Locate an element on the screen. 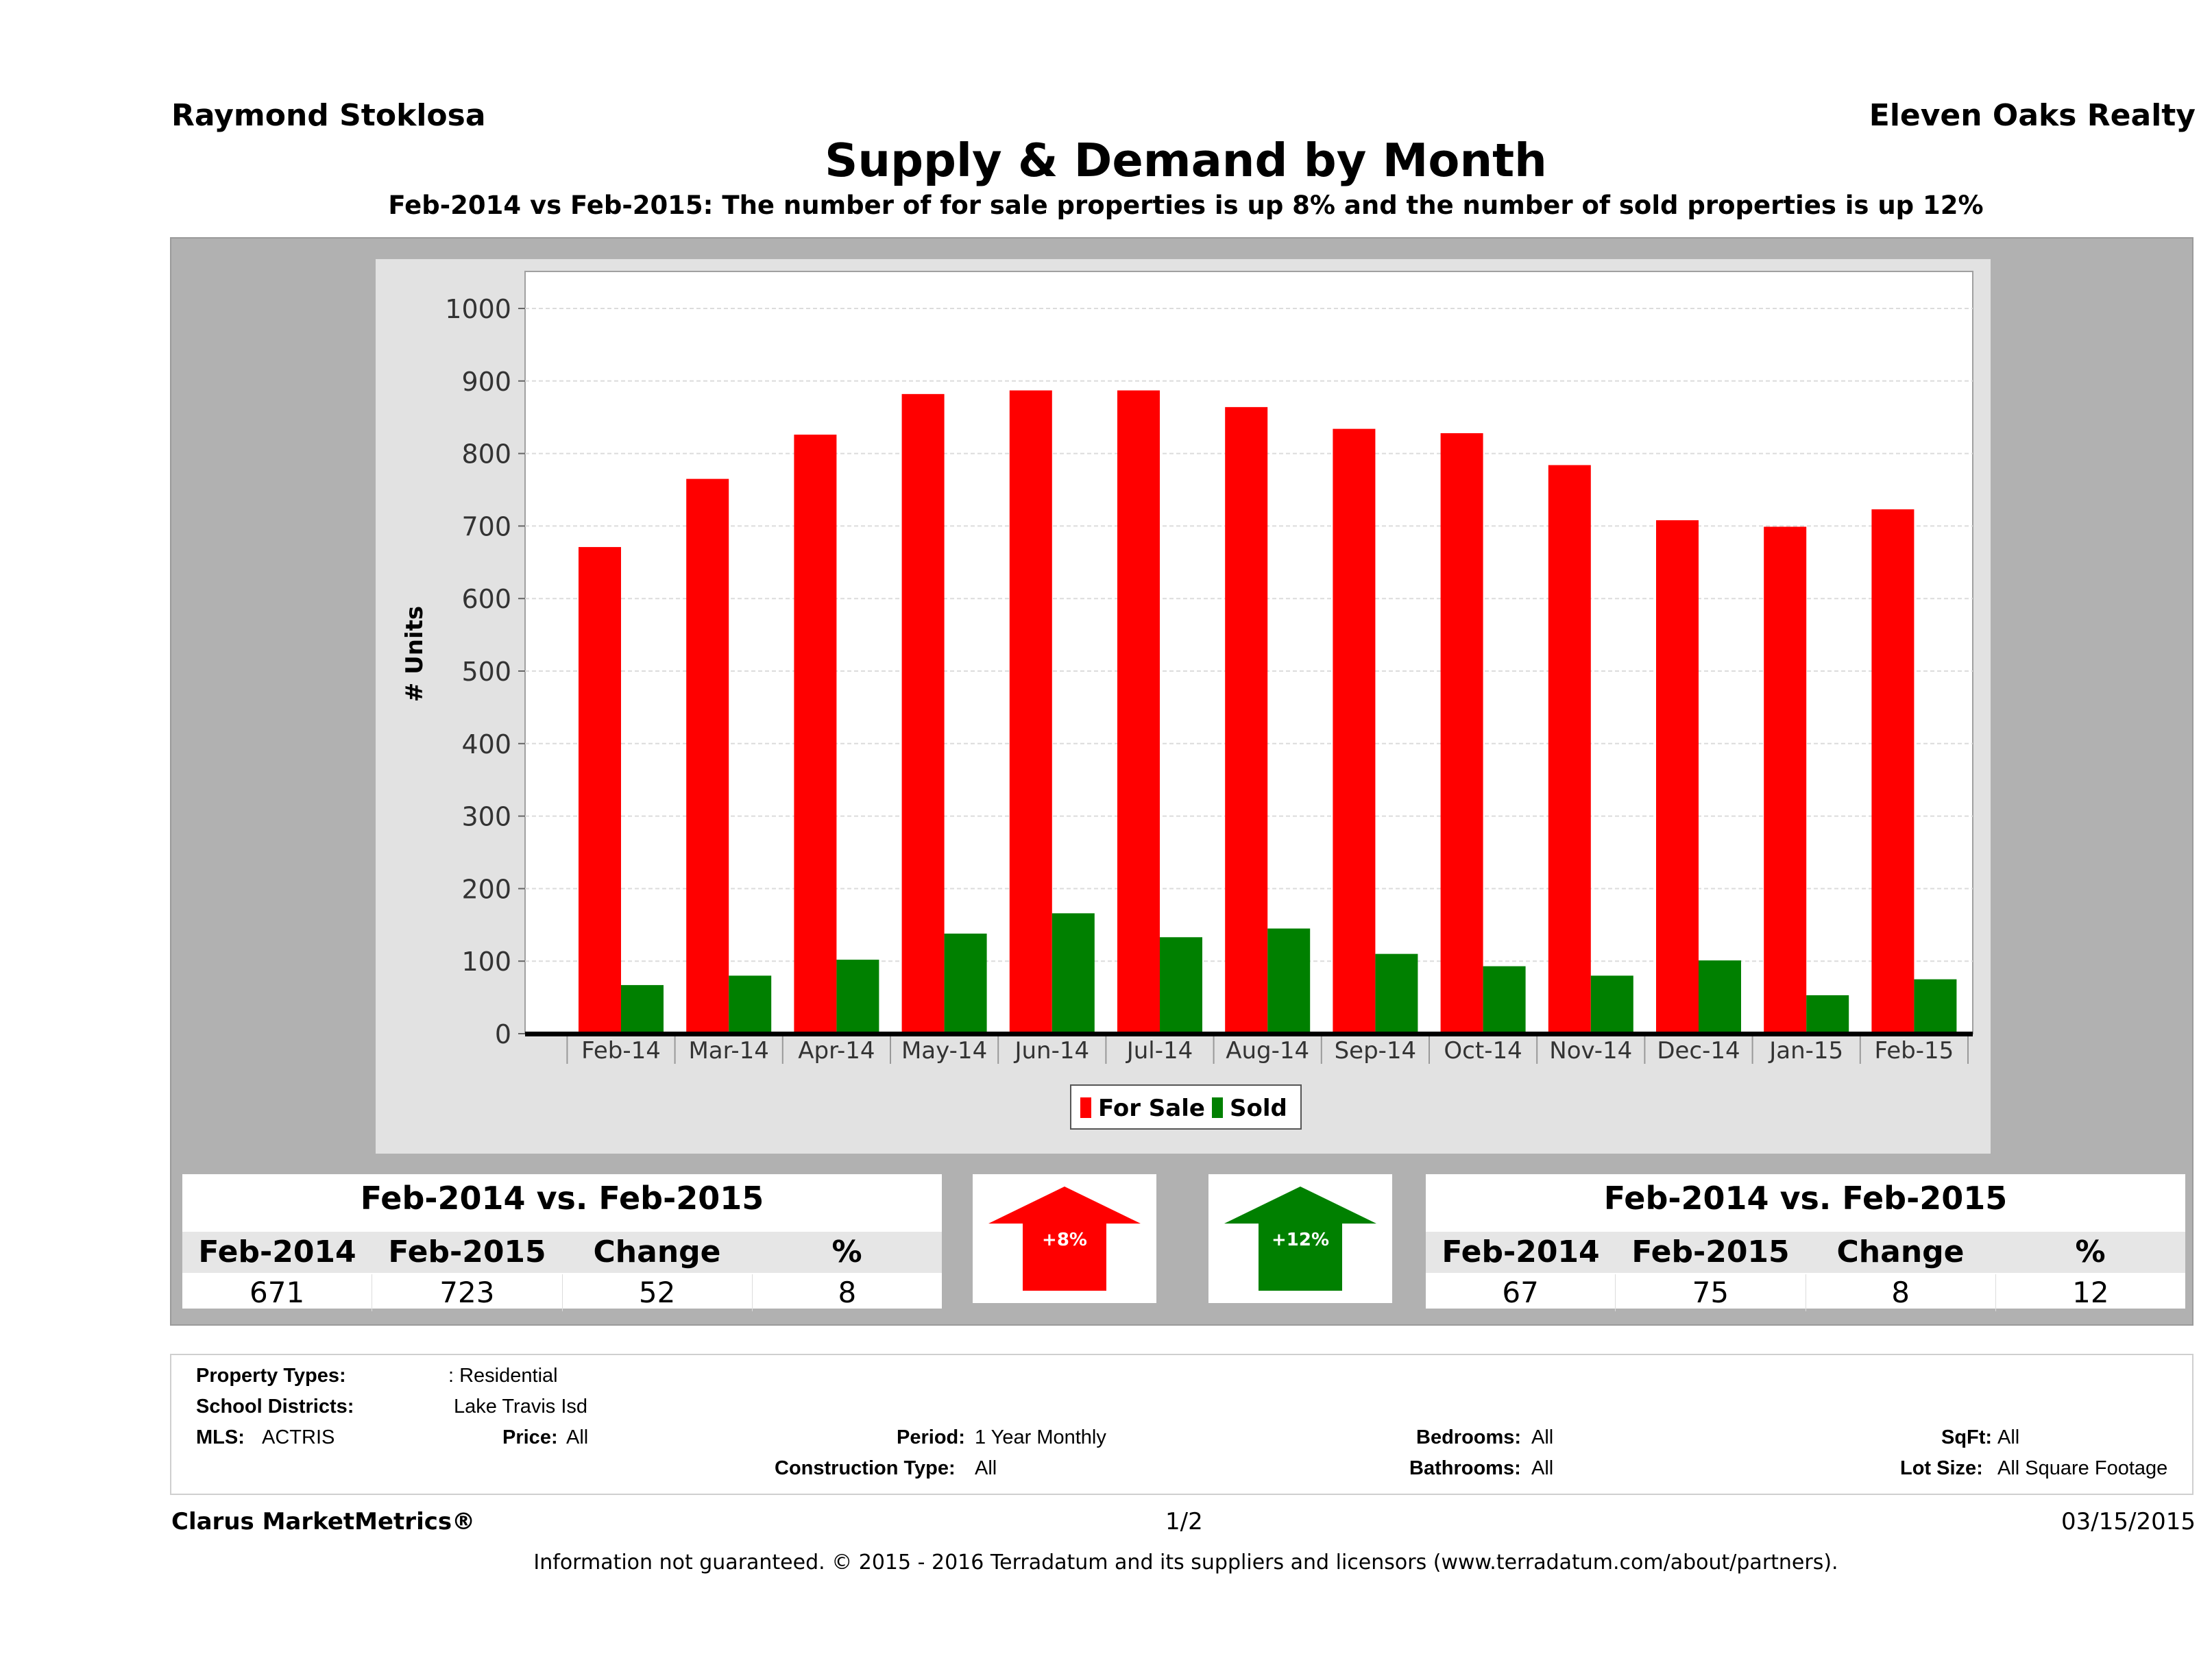 This screenshot has height=1678, width=2212. sold-change-box: +12% is located at coordinates (1300, 1238).